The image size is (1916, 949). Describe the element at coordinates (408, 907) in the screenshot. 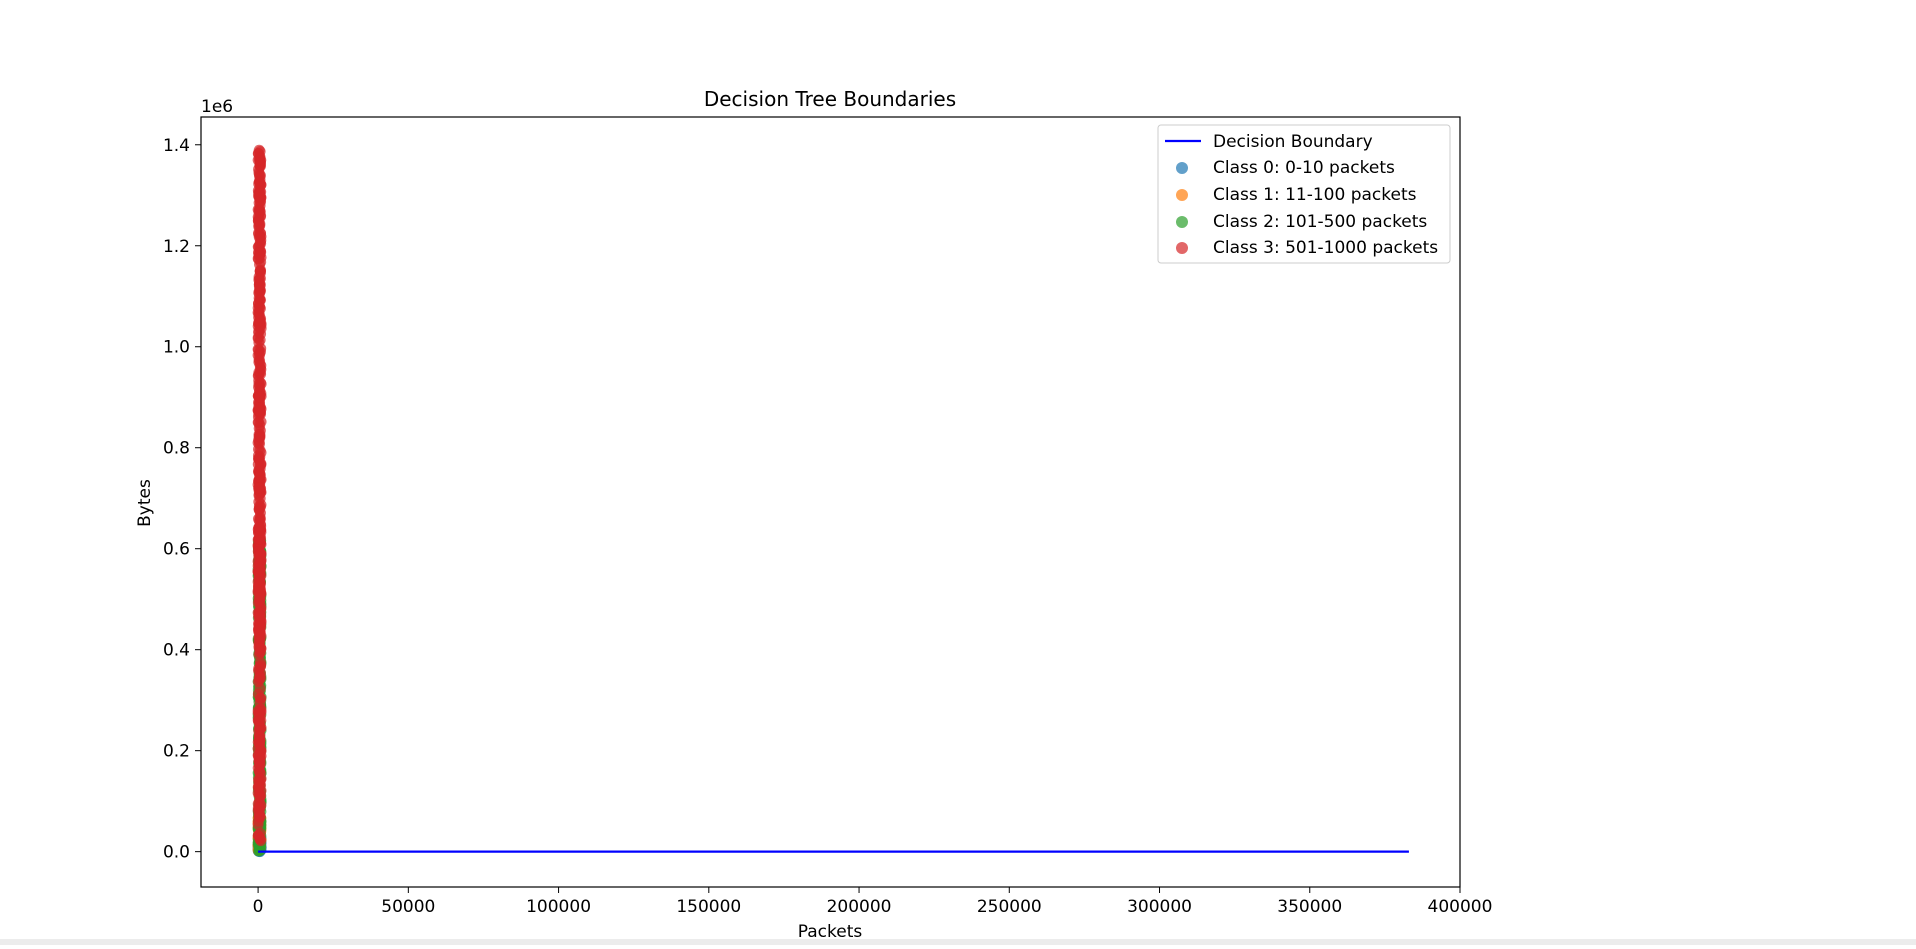

I see `x-tick-label: 50000` at that location.